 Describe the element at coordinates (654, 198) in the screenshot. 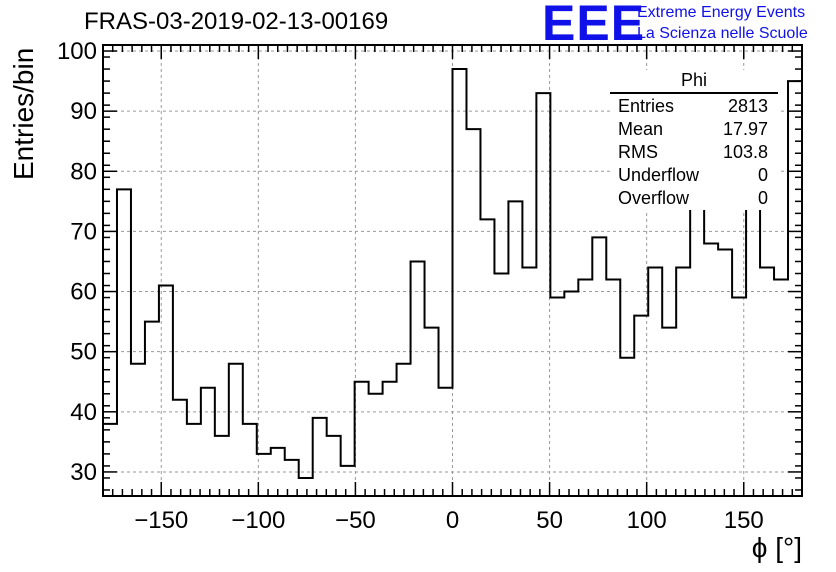

I see `stat-label: Overflow` at that location.